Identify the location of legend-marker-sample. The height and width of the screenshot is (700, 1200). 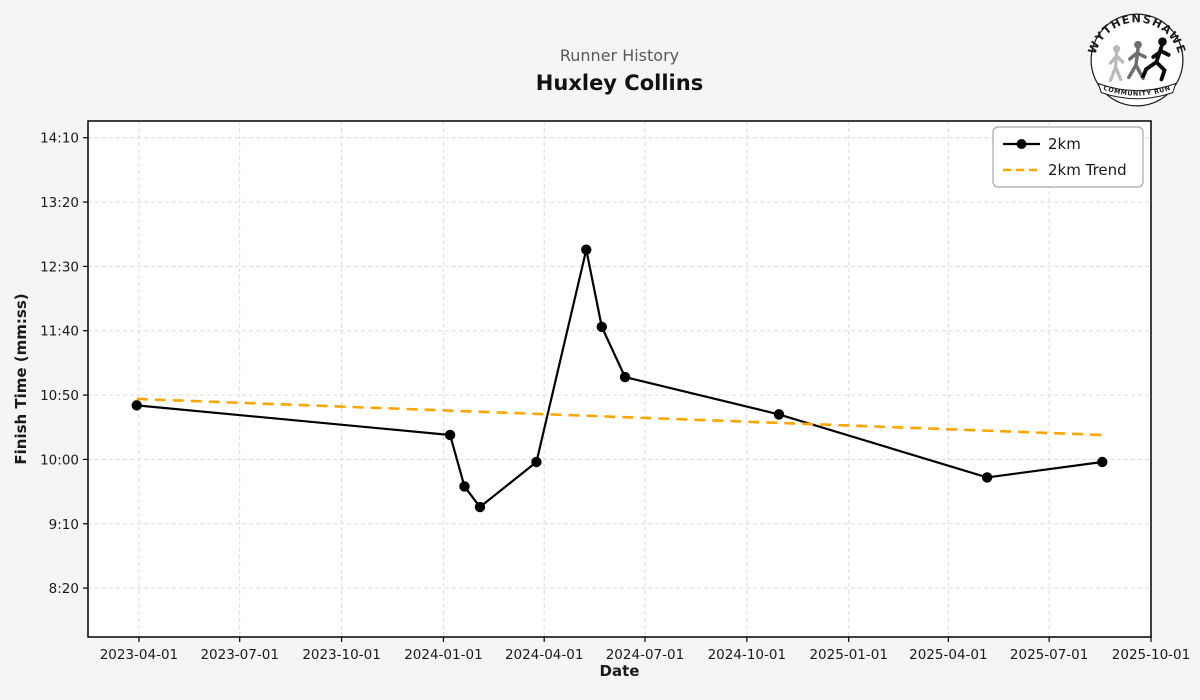
(1021, 144).